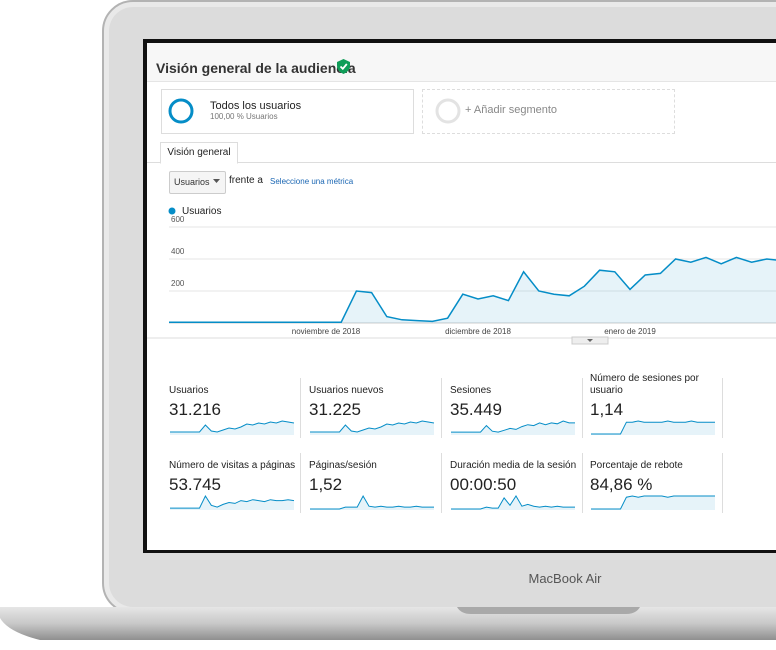  I want to click on metric-value: 00:00:50, so click(483, 484).